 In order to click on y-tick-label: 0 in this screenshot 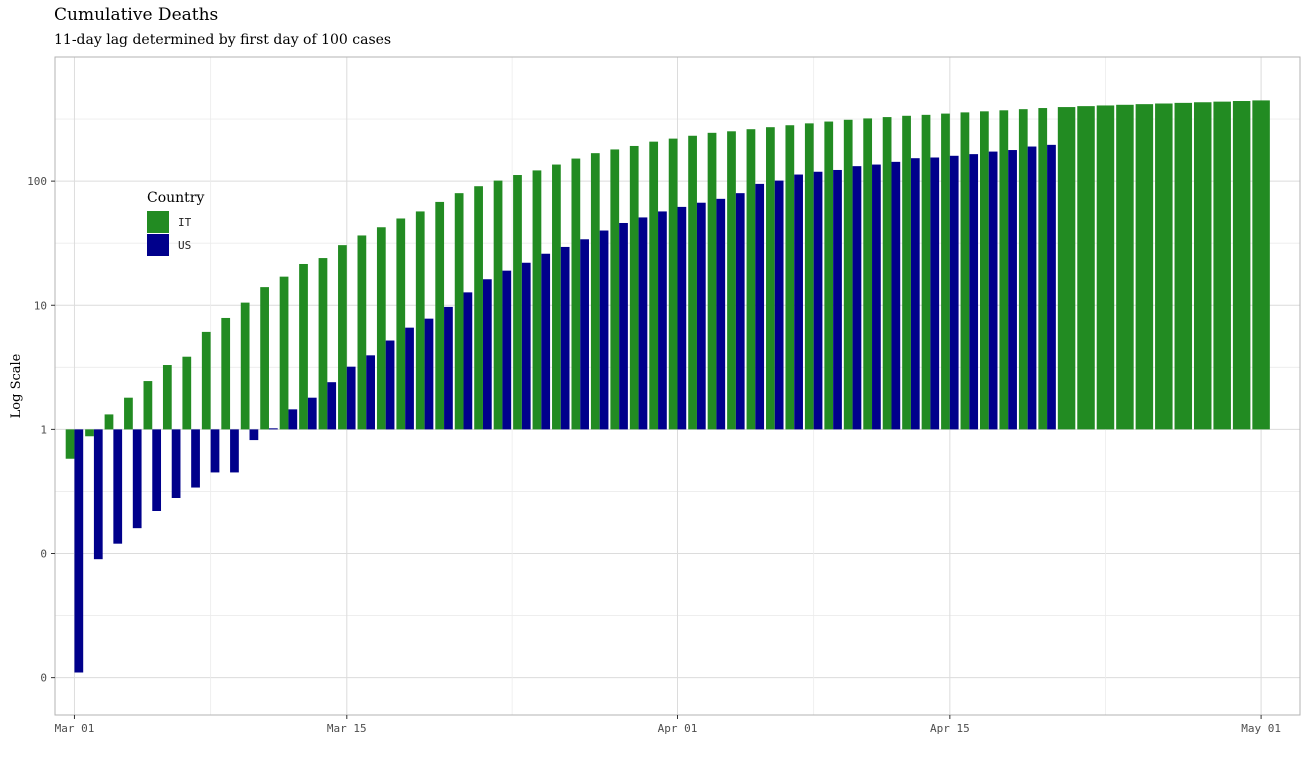, I will do `click(43, 678)`.